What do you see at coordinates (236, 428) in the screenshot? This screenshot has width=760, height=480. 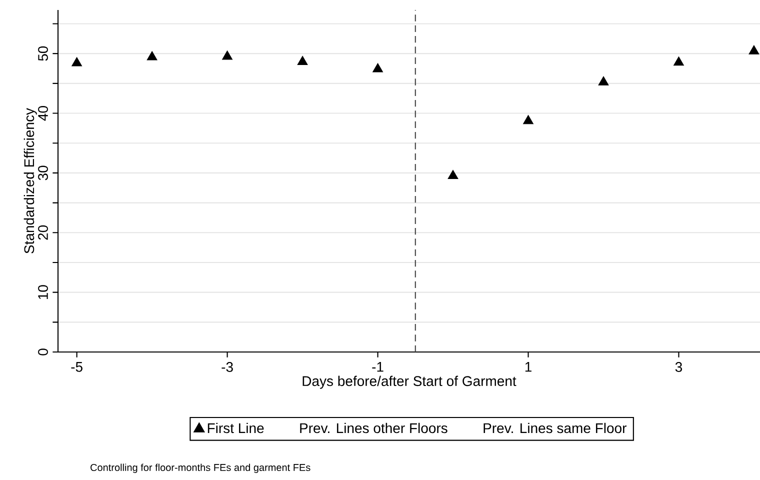 I see `legend-label: First Line` at bounding box center [236, 428].